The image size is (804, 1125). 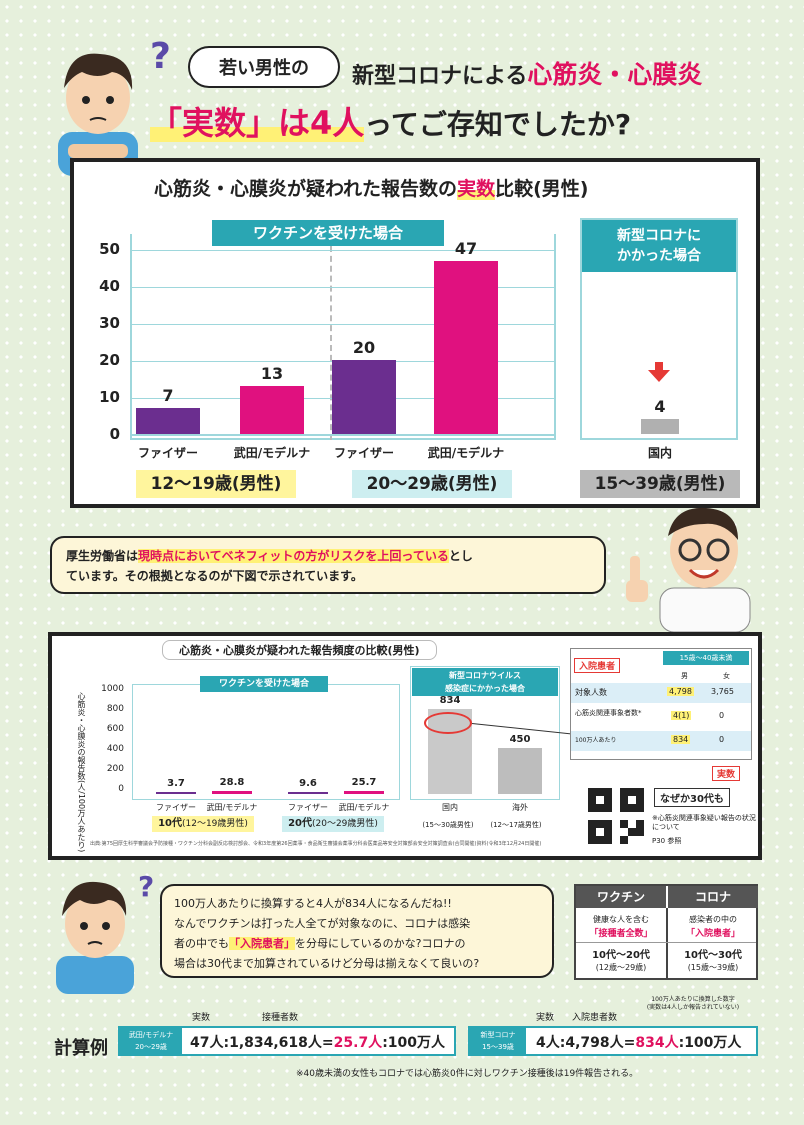 What do you see at coordinates (109, 249) in the screenshot?
I see `chart1-tick: 50` at bounding box center [109, 249].